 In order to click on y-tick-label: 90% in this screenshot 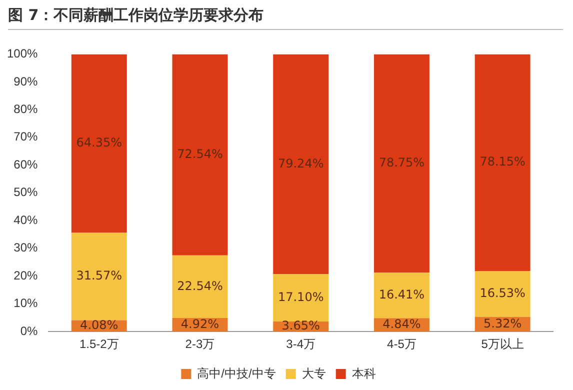, I will do `click(26, 81)`.